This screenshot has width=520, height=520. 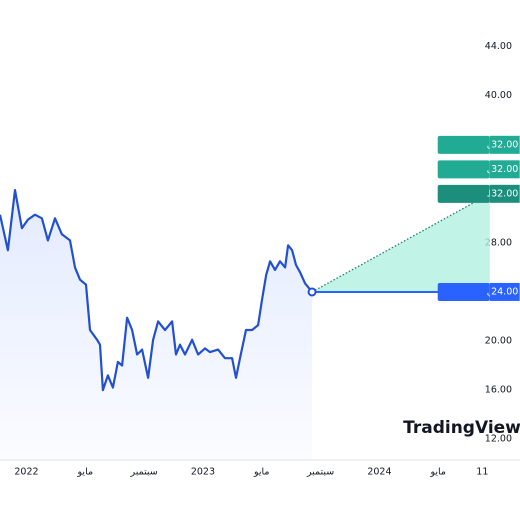 What do you see at coordinates (498, 46) in the screenshot?
I see `y-tick-label: 44.00` at bounding box center [498, 46].